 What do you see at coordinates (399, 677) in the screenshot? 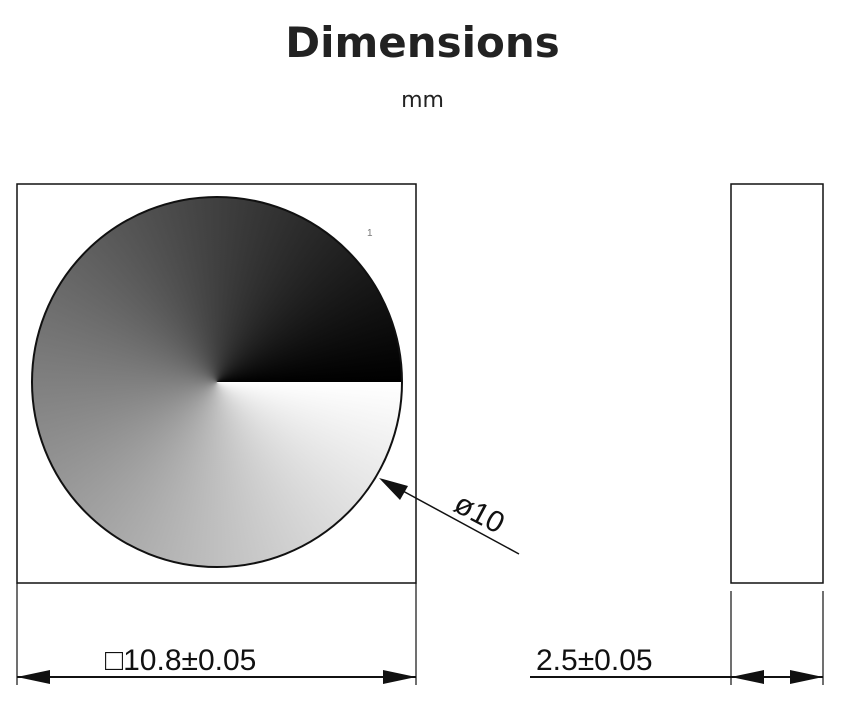
I see `width-arrow-right` at bounding box center [399, 677].